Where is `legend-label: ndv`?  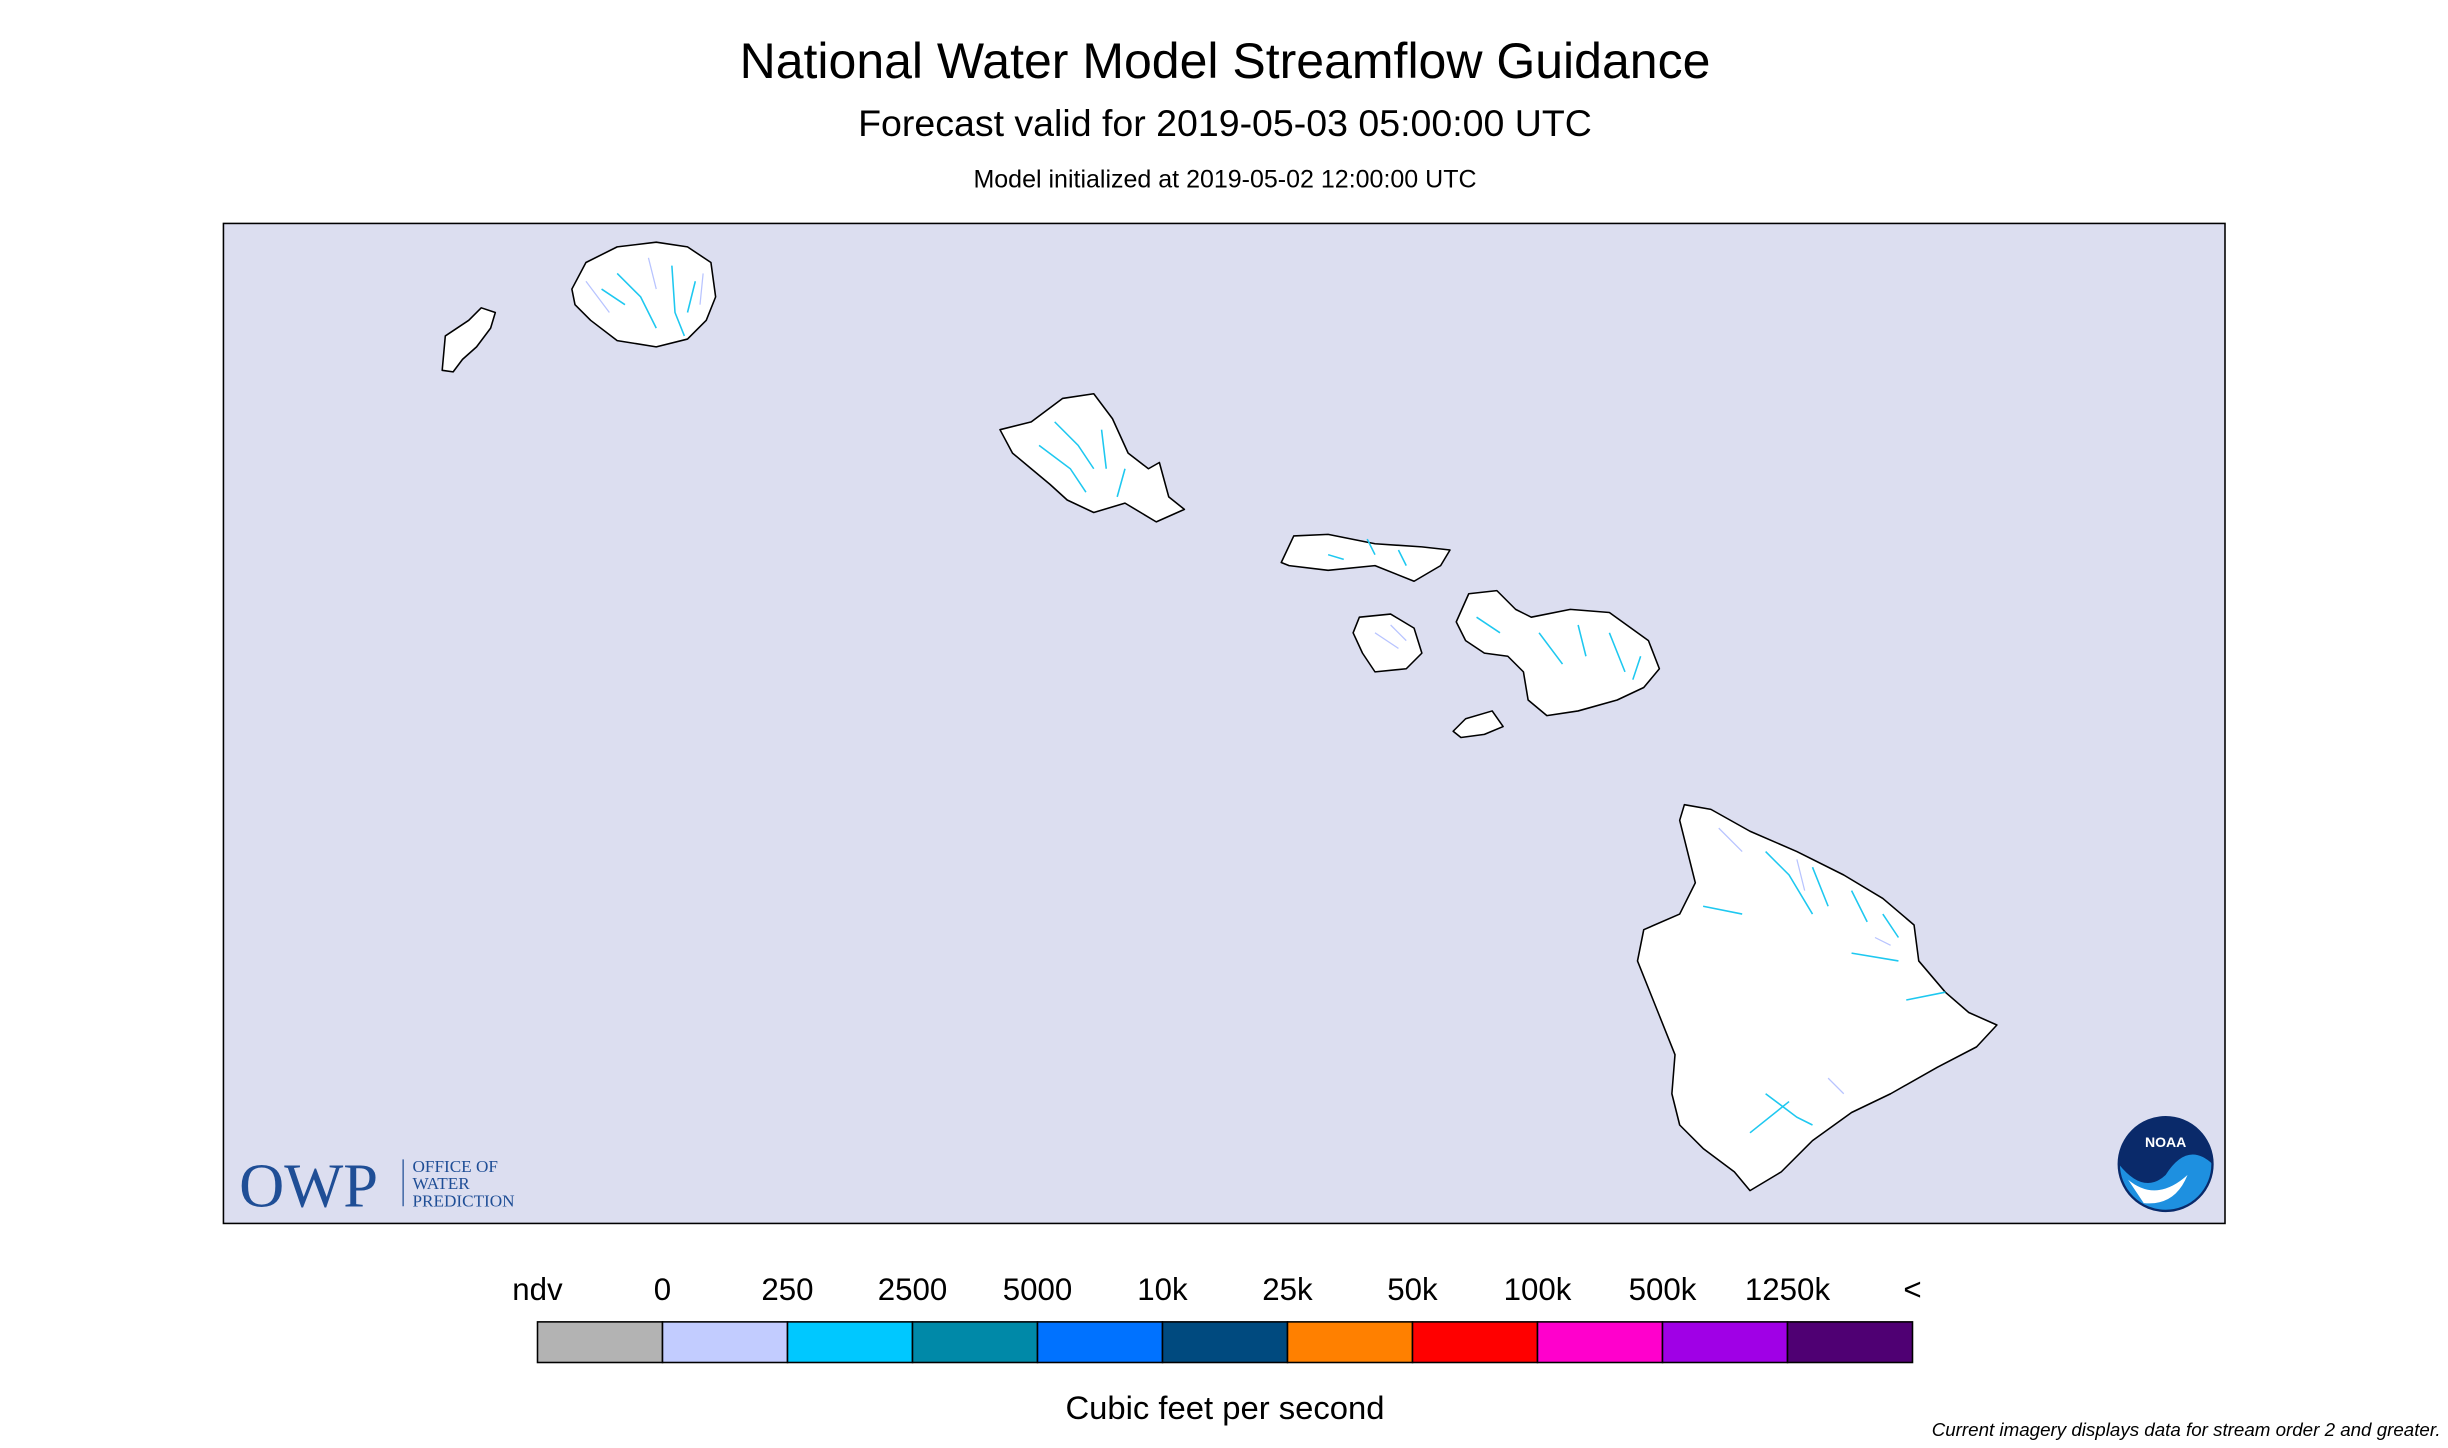
legend-label: ndv is located at coordinates (537, 1289).